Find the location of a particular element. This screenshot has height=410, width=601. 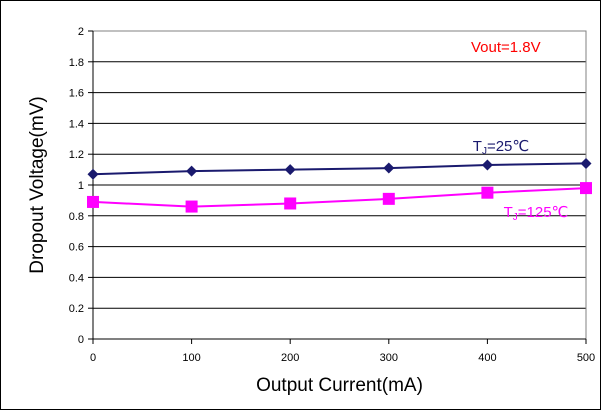

x-axis-title: Output Current(mA) is located at coordinates (339, 385).